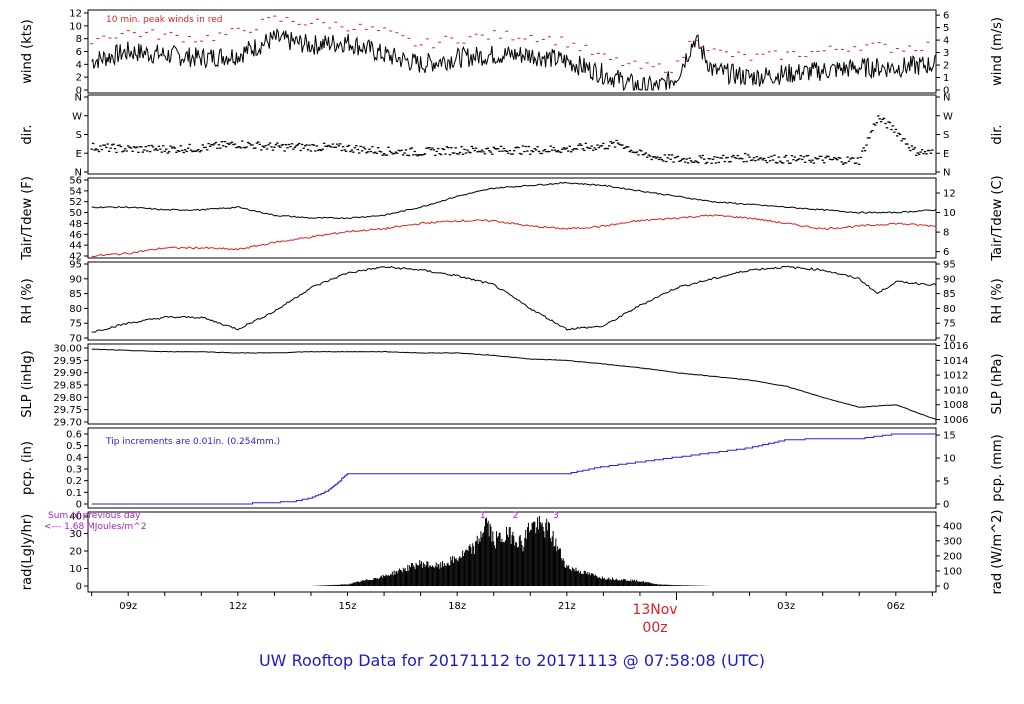 This screenshot has width=1024, height=704. Describe the element at coordinates (79, 65) in the screenshot. I see `y-tick-l-label: 4` at that location.